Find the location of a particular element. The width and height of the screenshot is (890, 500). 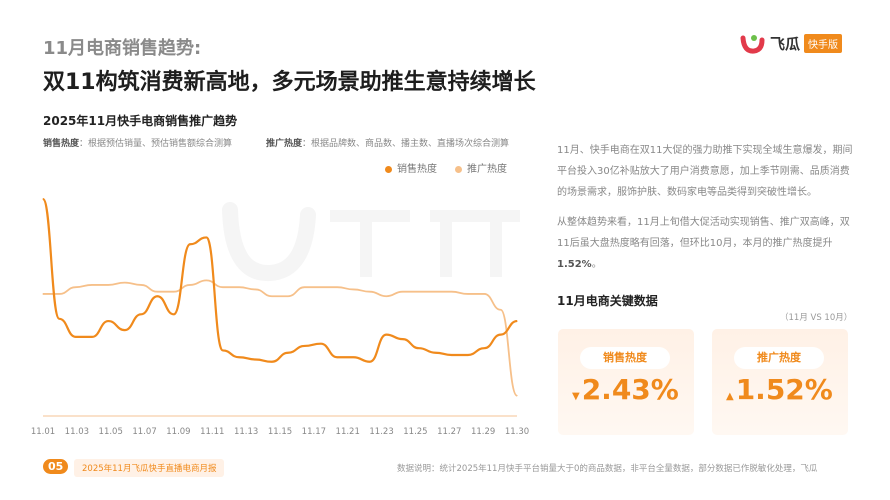

logo: 飞瓜 快手版 is located at coordinates (791, 43).